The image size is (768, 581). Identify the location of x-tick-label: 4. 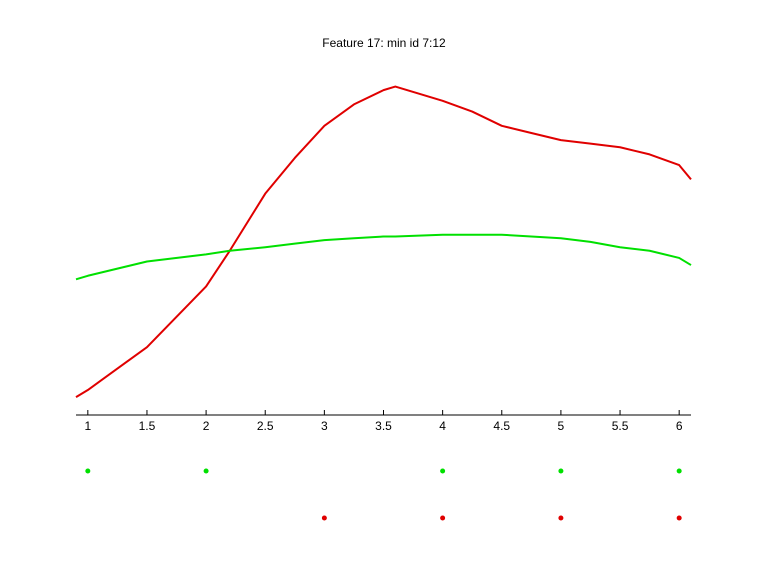
(442, 426).